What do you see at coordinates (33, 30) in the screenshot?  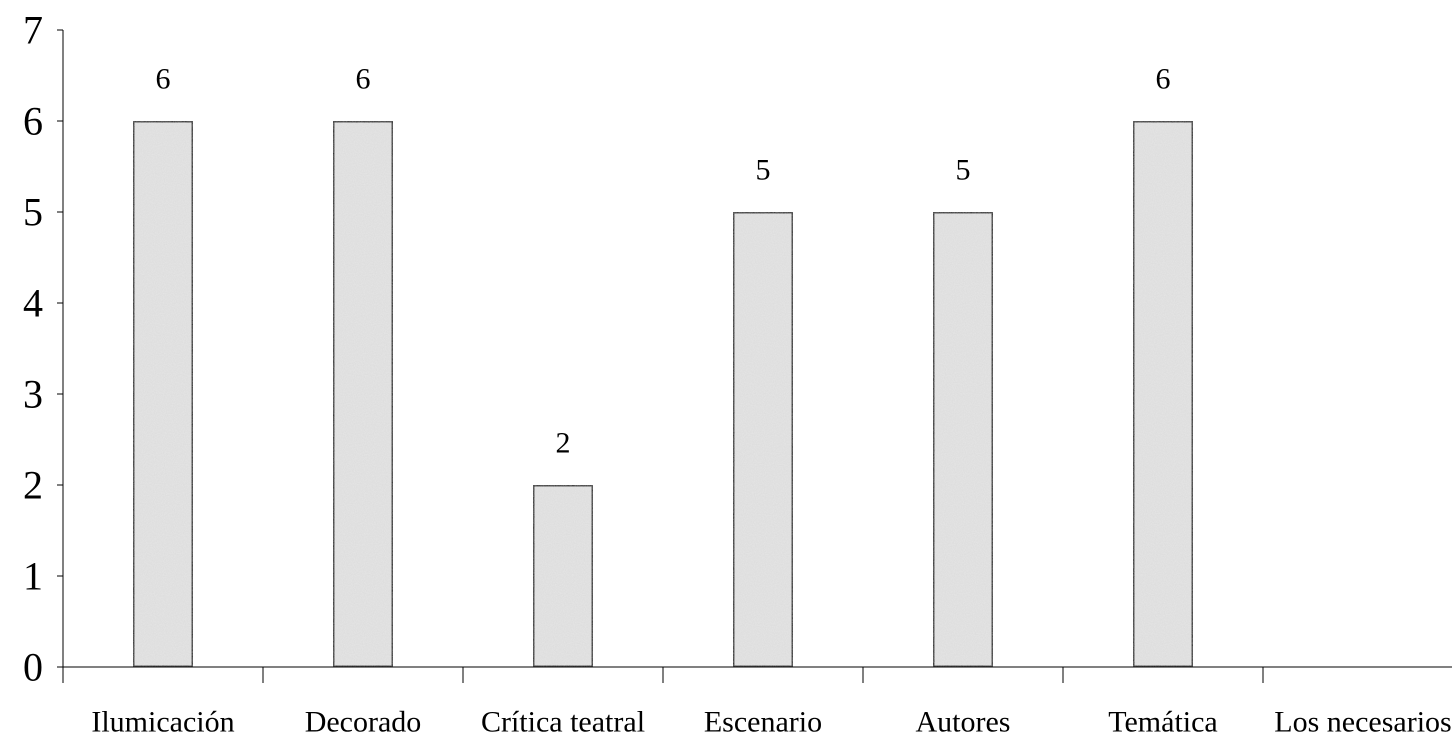 I see `y-tick-label: 7` at bounding box center [33, 30].